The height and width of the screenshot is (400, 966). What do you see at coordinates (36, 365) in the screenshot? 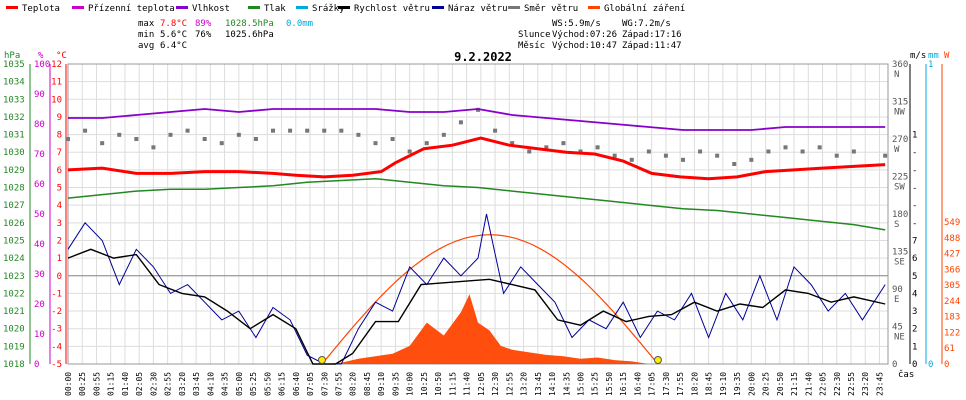
I see `tick-pct: 0` at bounding box center [36, 365].